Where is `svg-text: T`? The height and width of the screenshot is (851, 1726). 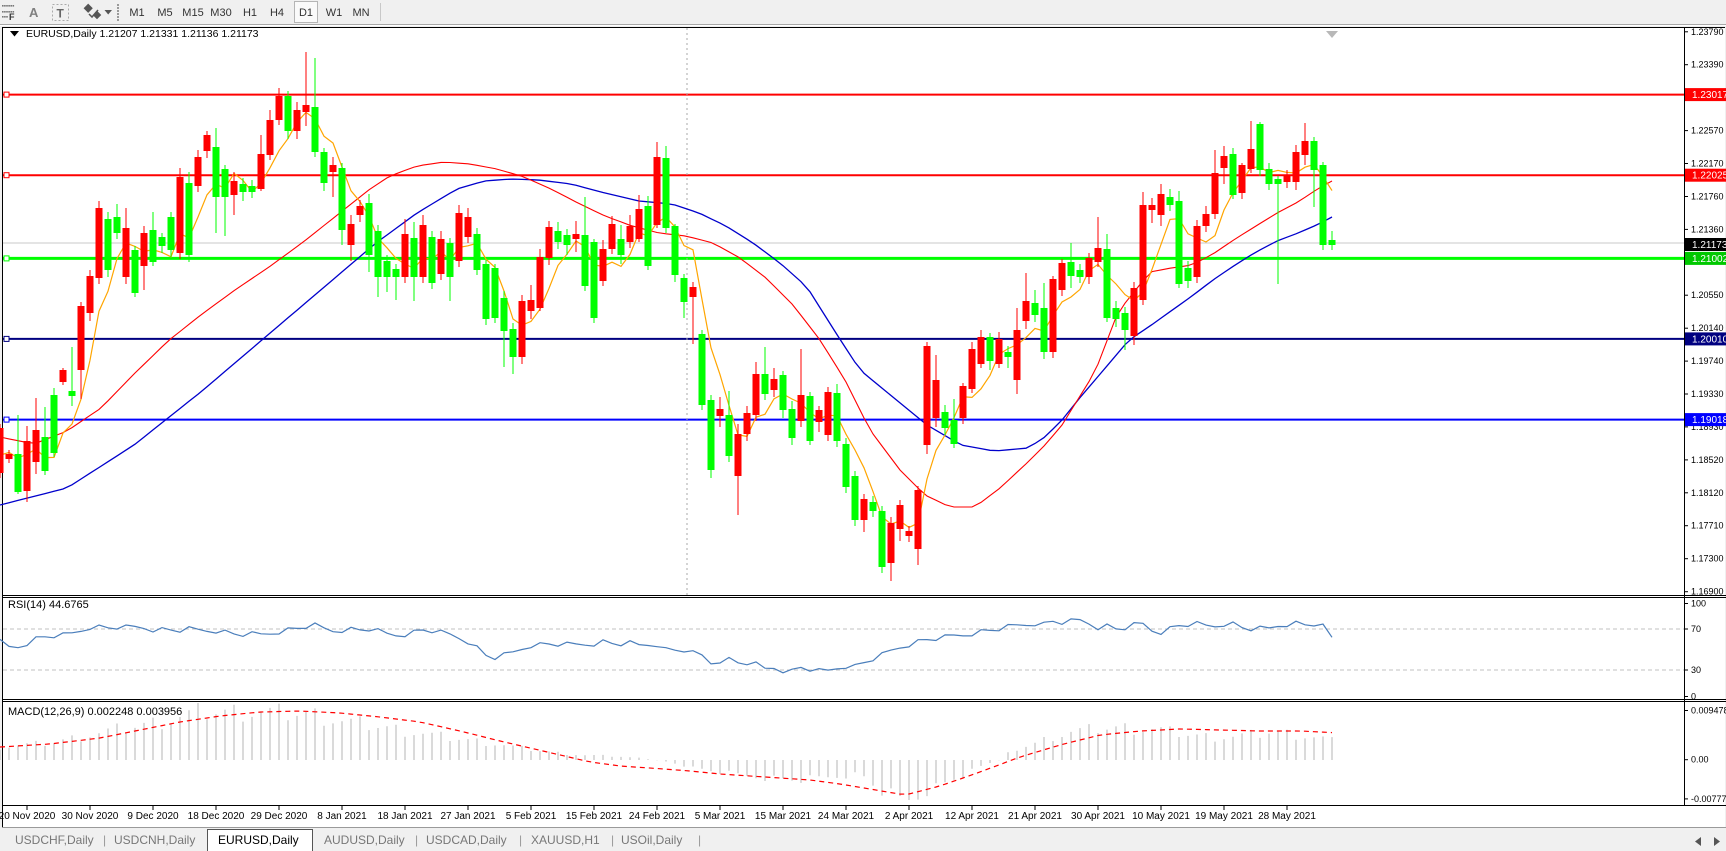
svg-text: T is located at coordinates (61, 14).